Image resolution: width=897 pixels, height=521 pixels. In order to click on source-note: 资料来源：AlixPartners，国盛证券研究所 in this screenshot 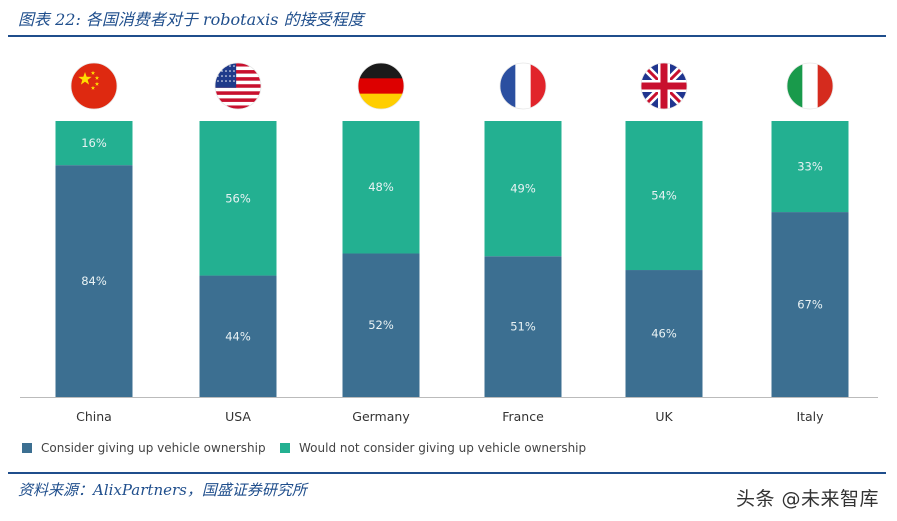, I will do `click(162, 490)`.